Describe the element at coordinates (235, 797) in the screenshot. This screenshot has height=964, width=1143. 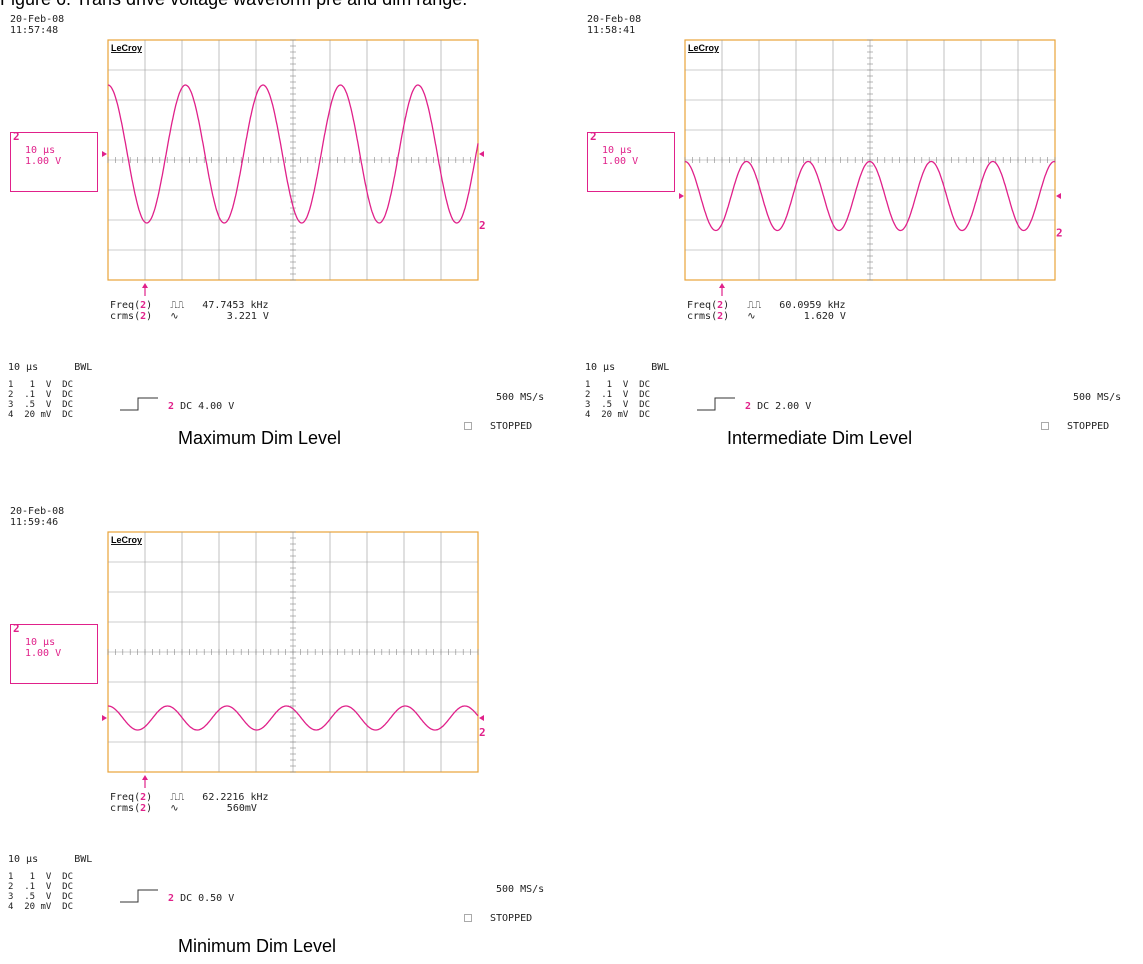
I see `freq-value: 62.2216 kHz` at that location.